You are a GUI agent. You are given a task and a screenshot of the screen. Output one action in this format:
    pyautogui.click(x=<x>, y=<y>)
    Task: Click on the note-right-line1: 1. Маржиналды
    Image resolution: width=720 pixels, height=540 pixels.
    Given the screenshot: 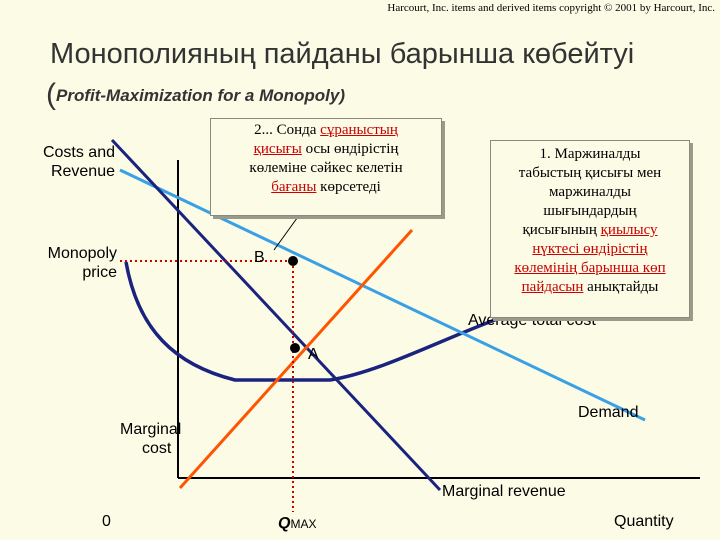 What is the action you would take?
    pyautogui.click(x=590, y=154)
    